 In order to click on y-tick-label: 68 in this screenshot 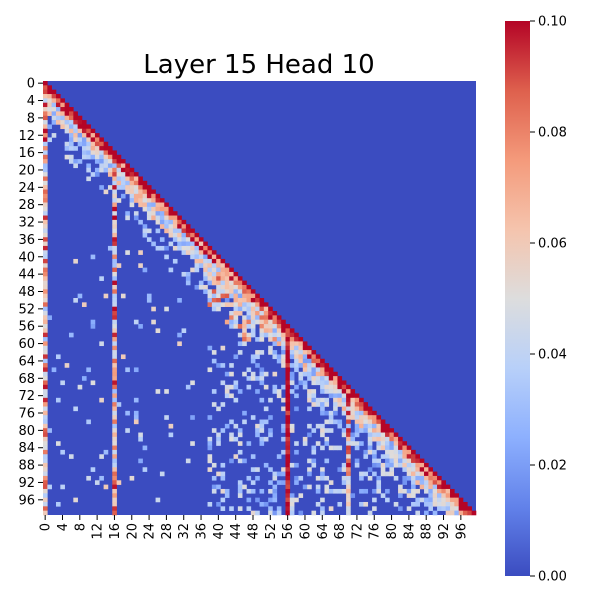, I will do `click(26, 379)`.